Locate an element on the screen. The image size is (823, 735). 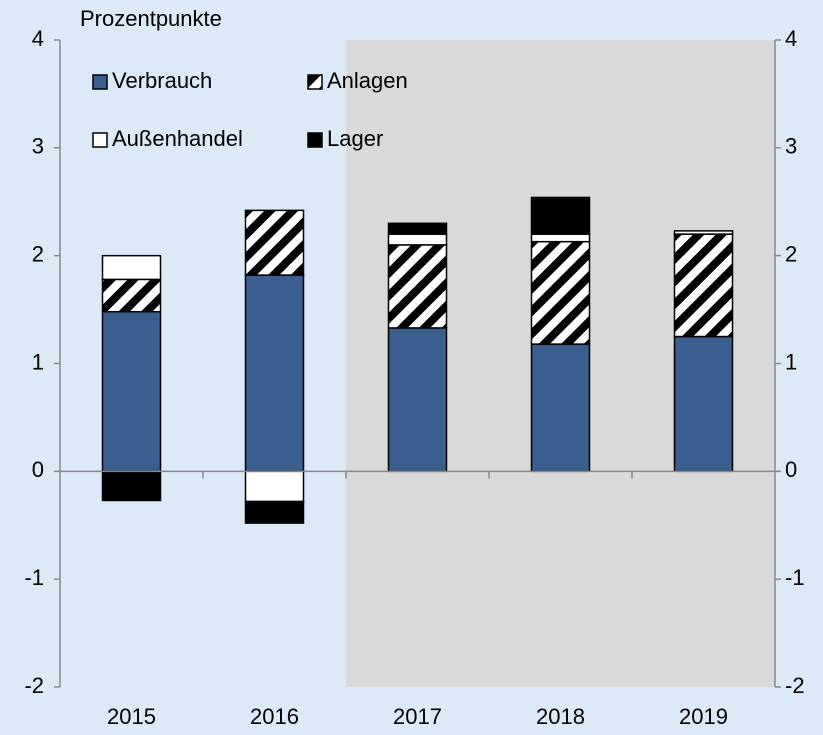
legend-label: Verbrauch is located at coordinates (162, 80).